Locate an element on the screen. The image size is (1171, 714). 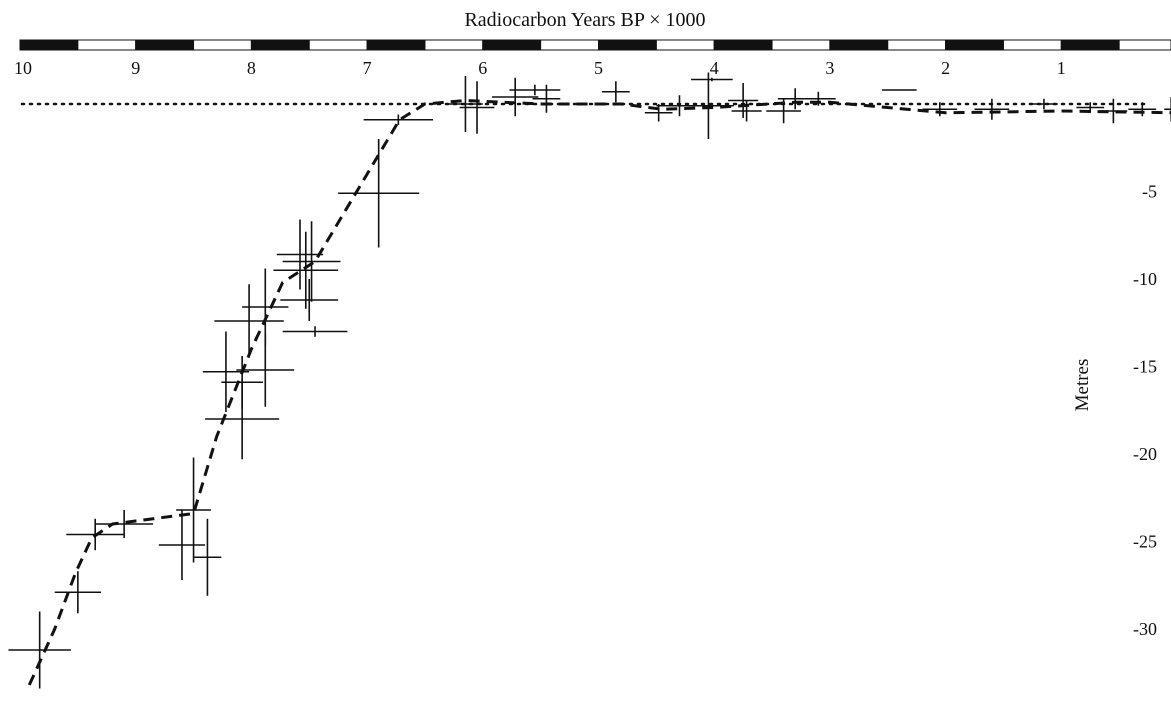
x-tick-label: 9 is located at coordinates (135, 68).